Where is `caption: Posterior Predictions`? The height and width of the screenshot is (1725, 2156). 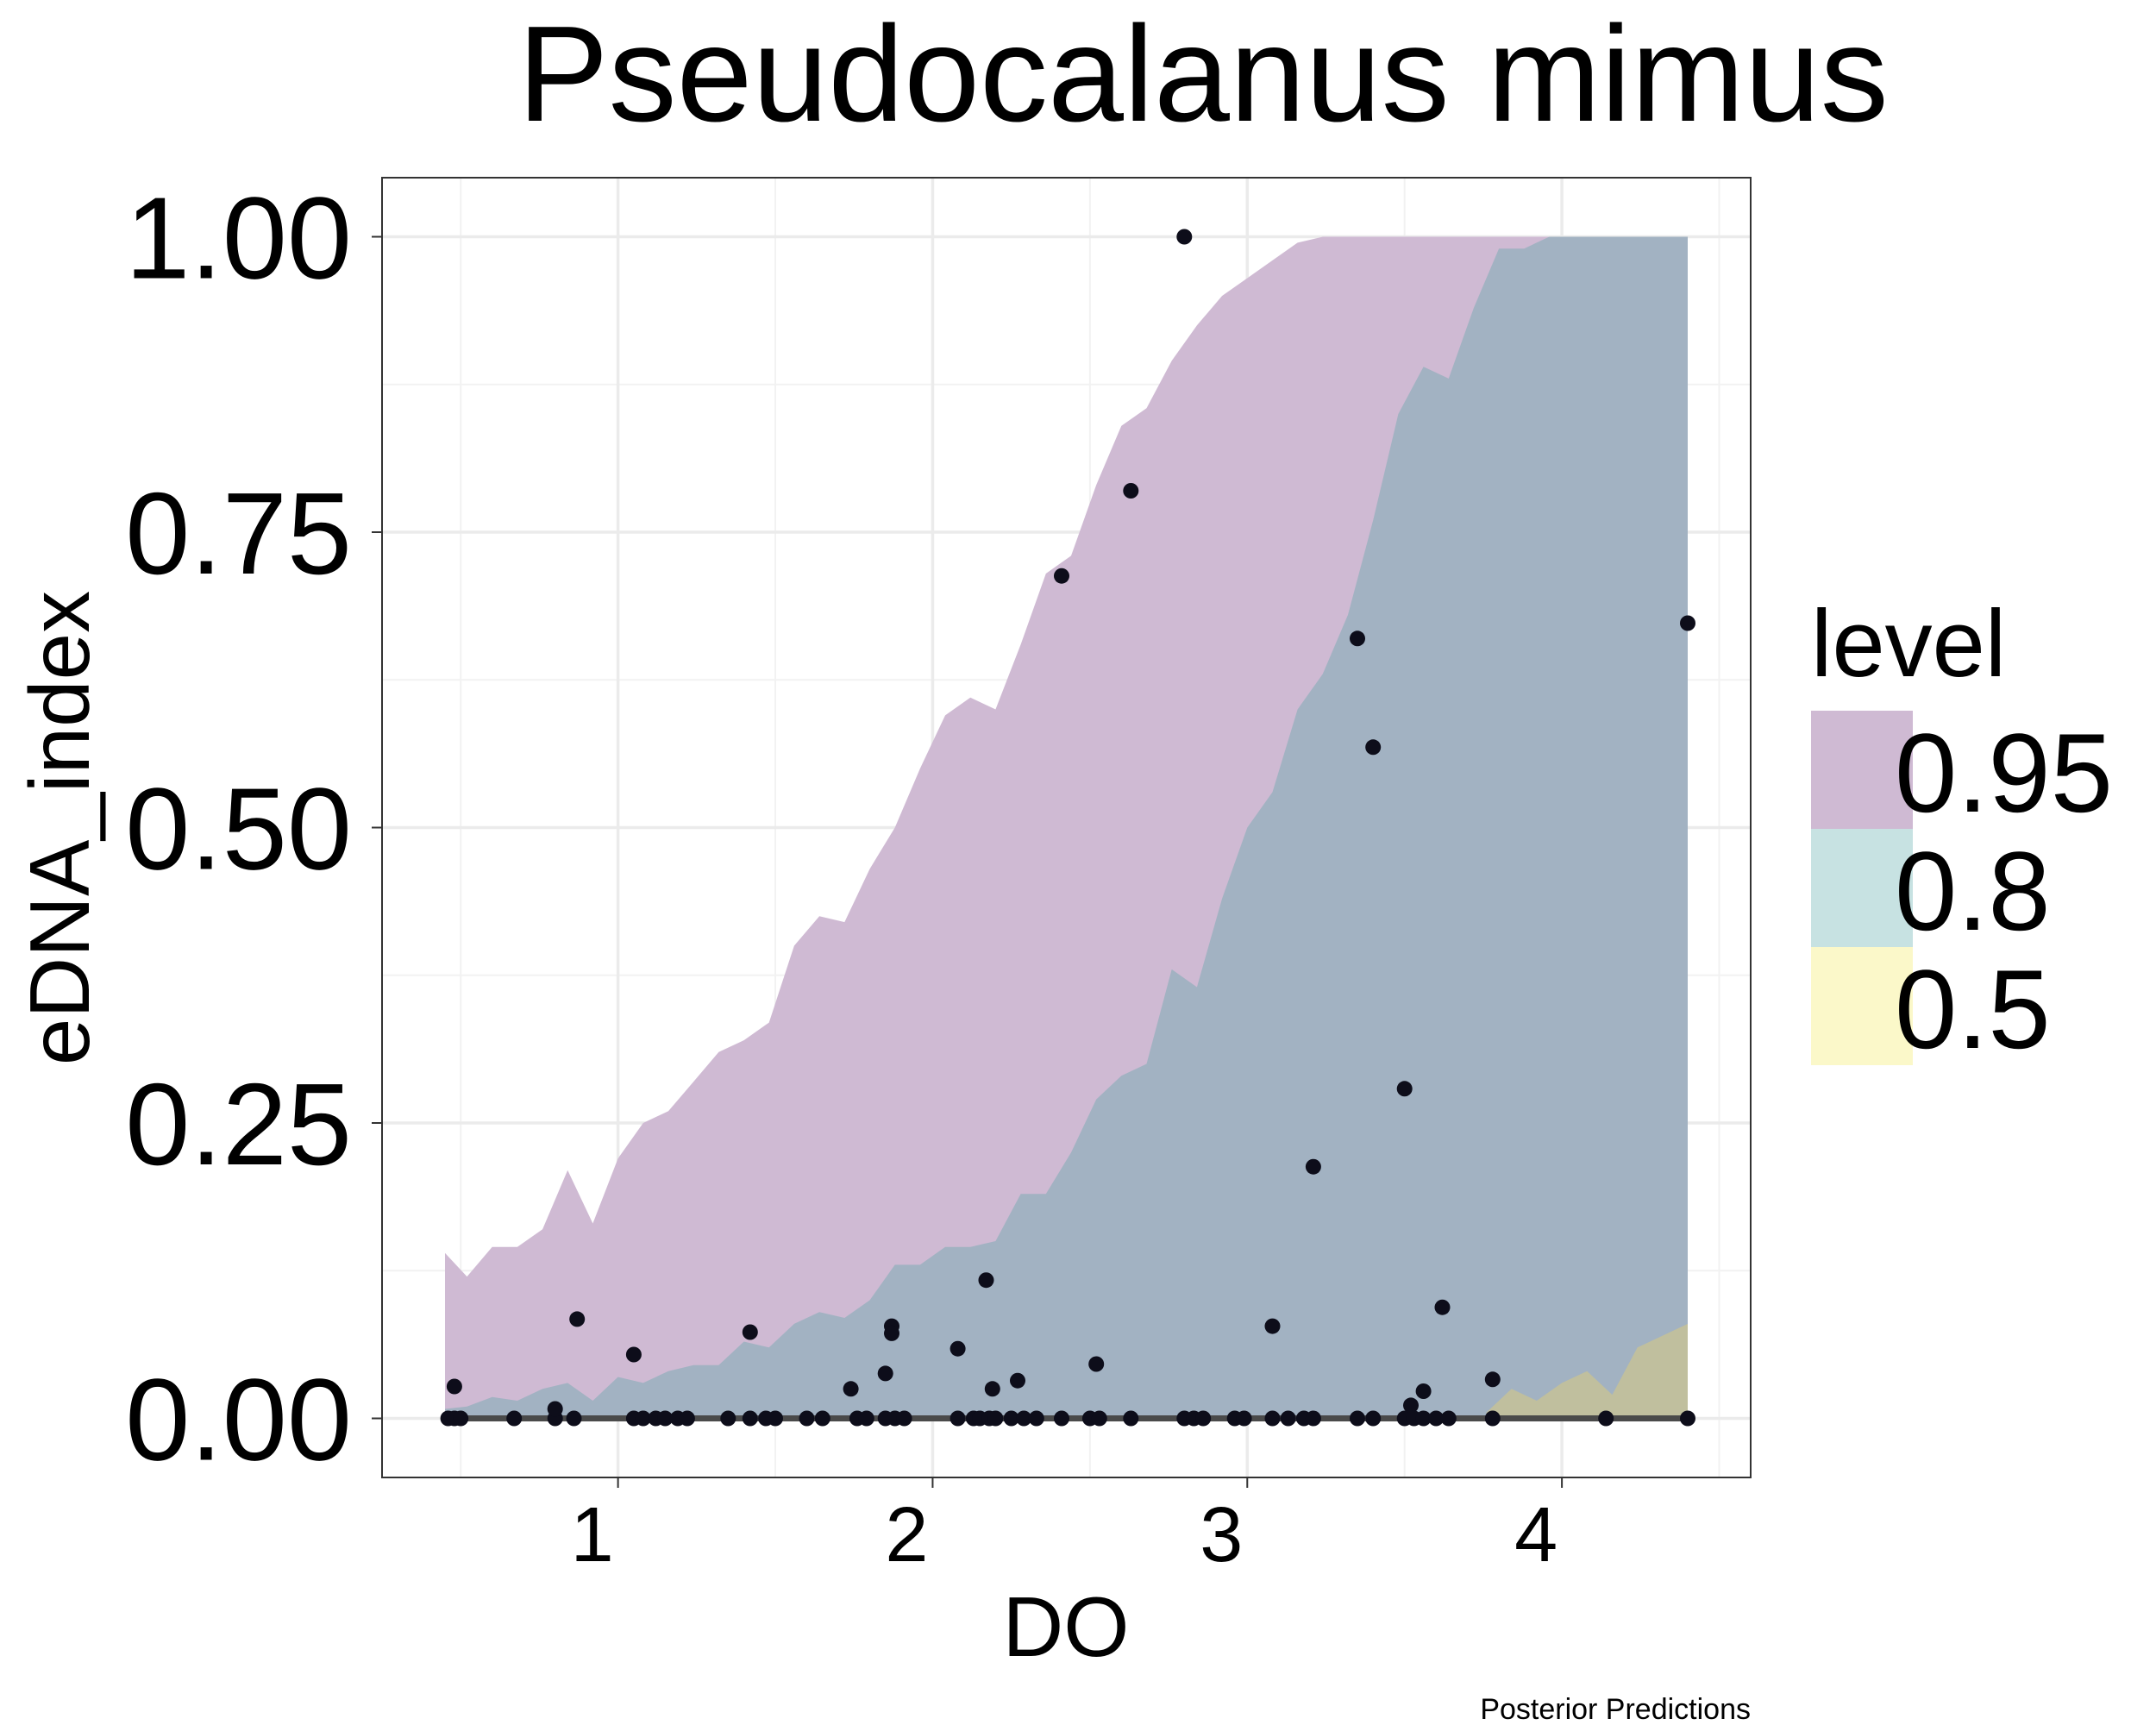
caption: Posterior Predictions is located at coordinates (1615, 1709).